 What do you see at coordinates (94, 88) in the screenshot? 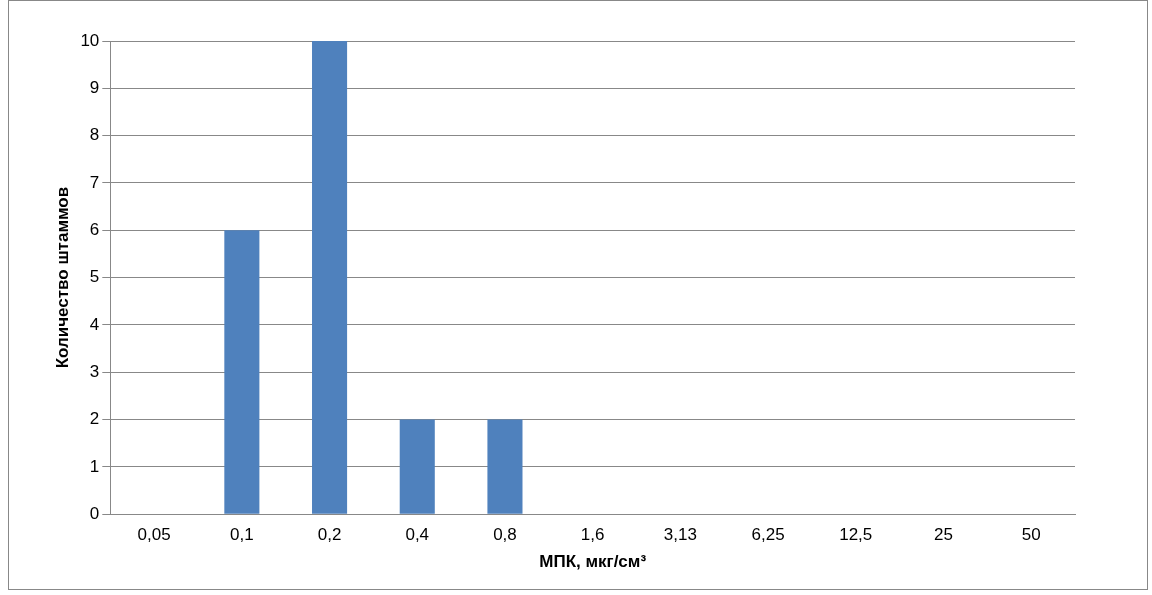
I see `y-tick-label: 9` at bounding box center [94, 88].